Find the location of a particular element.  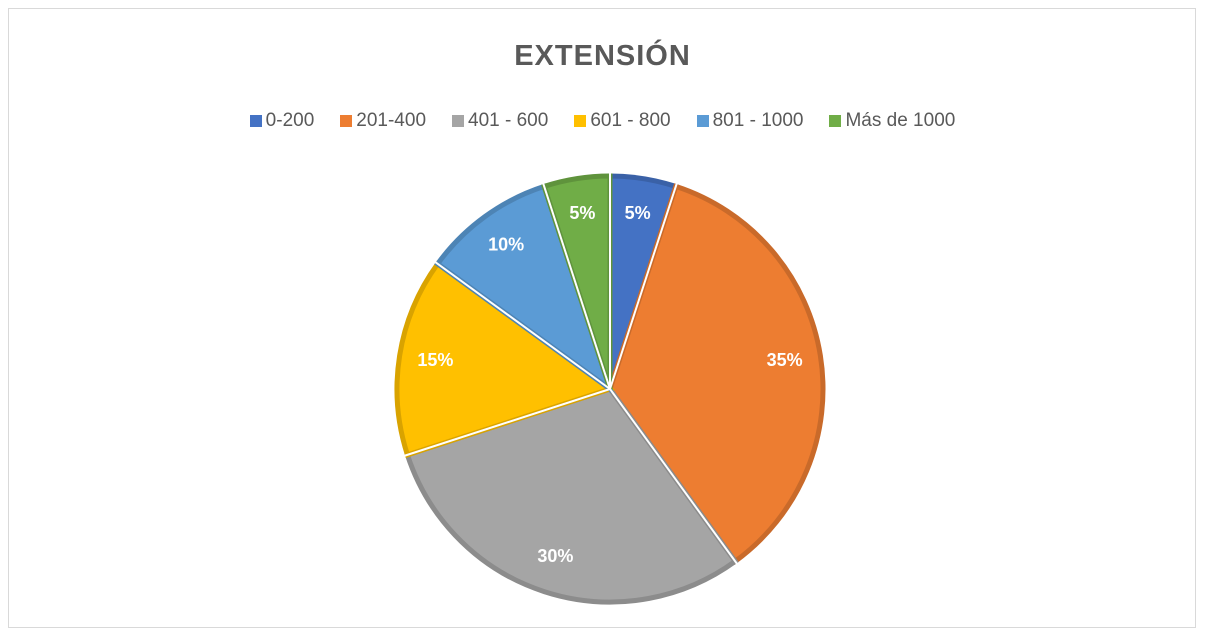

legend-label: 0-200 is located at coordinates (290, 120).